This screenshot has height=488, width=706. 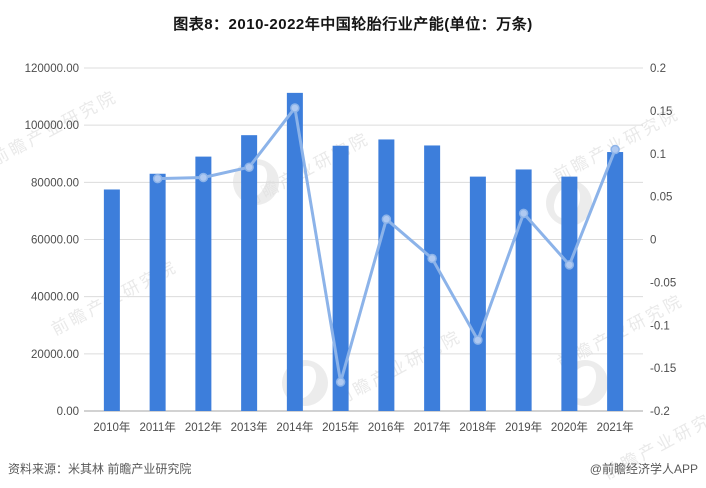 I want to click on x-axis-tick-label: 2013年, so click(x=249, y=427).